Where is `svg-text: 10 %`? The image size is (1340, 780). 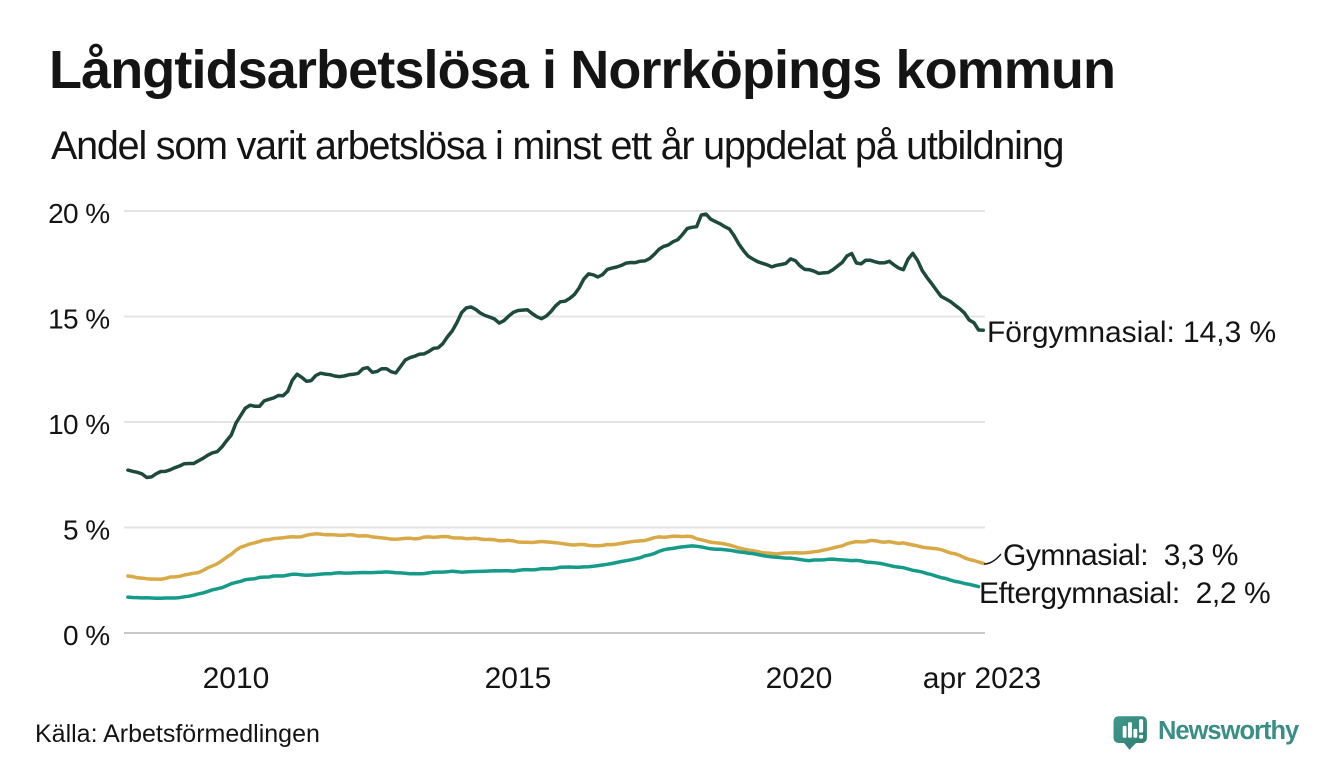 svg-text: 10 % is located at coordinates (78, 424).